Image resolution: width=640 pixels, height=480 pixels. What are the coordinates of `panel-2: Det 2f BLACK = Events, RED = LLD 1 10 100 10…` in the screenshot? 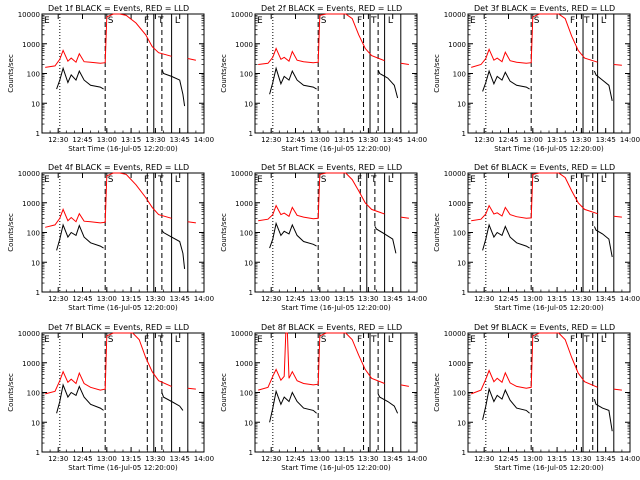 It's located at (323, 78).